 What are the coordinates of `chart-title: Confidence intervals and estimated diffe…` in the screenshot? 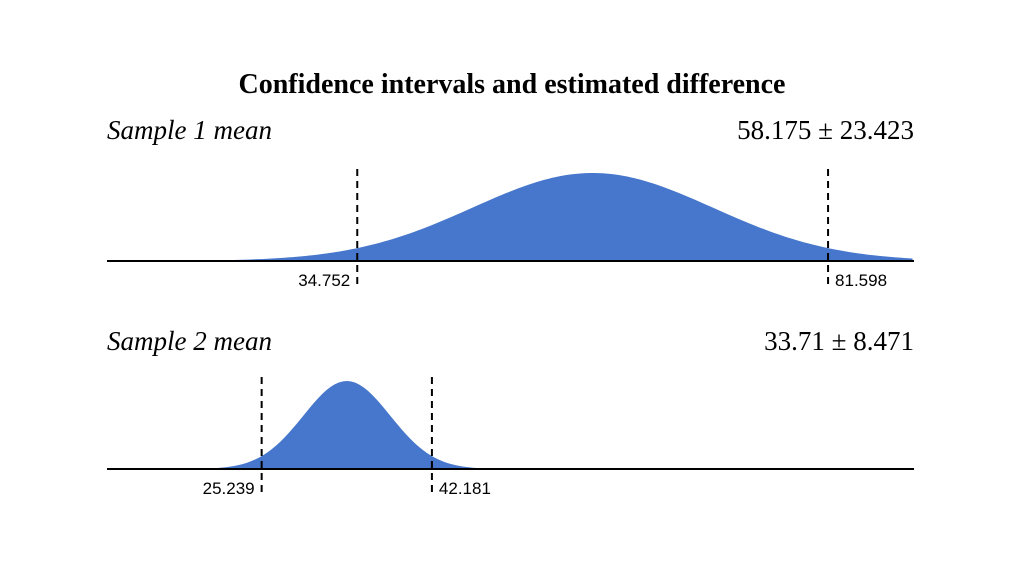 It's located at (512, 84).